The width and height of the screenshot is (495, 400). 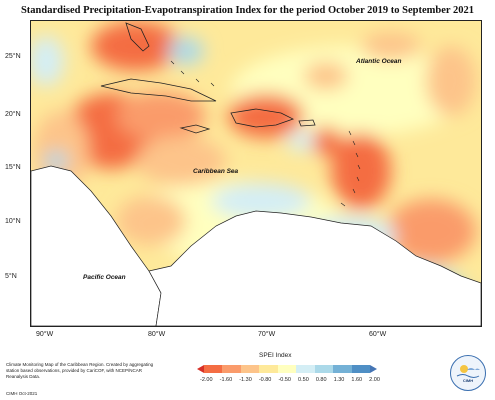 What do you see at coordinates (195, 129) in the screenshot?
I see `jamaica-outline` at bounding box center [195, 129].